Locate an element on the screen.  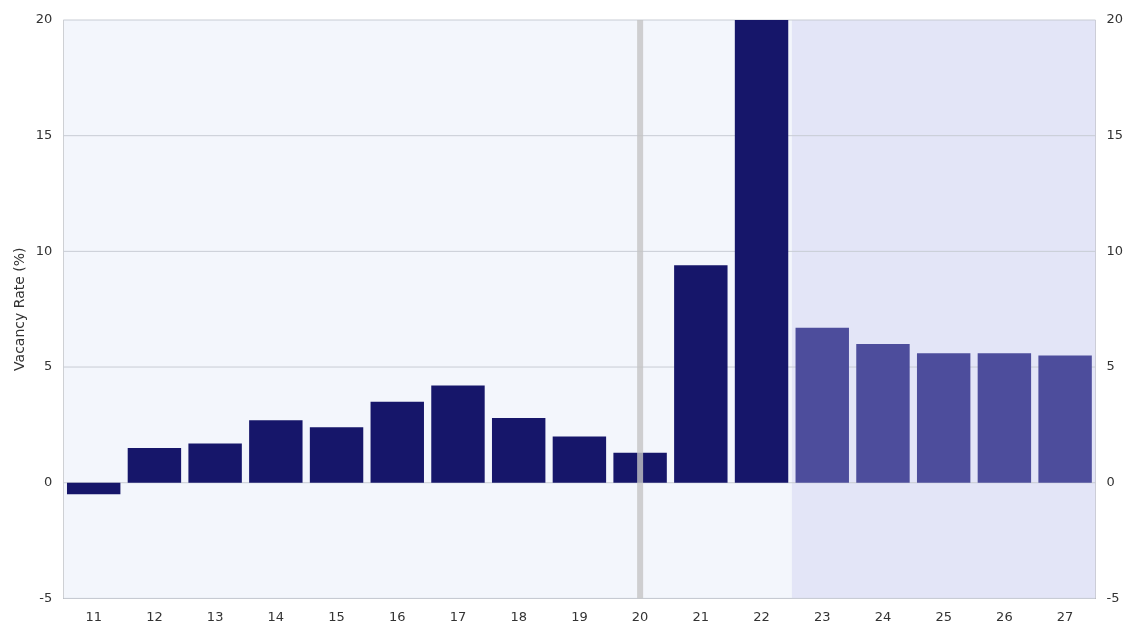
x-tick-label: 17 is located at coordinates (458, 616).